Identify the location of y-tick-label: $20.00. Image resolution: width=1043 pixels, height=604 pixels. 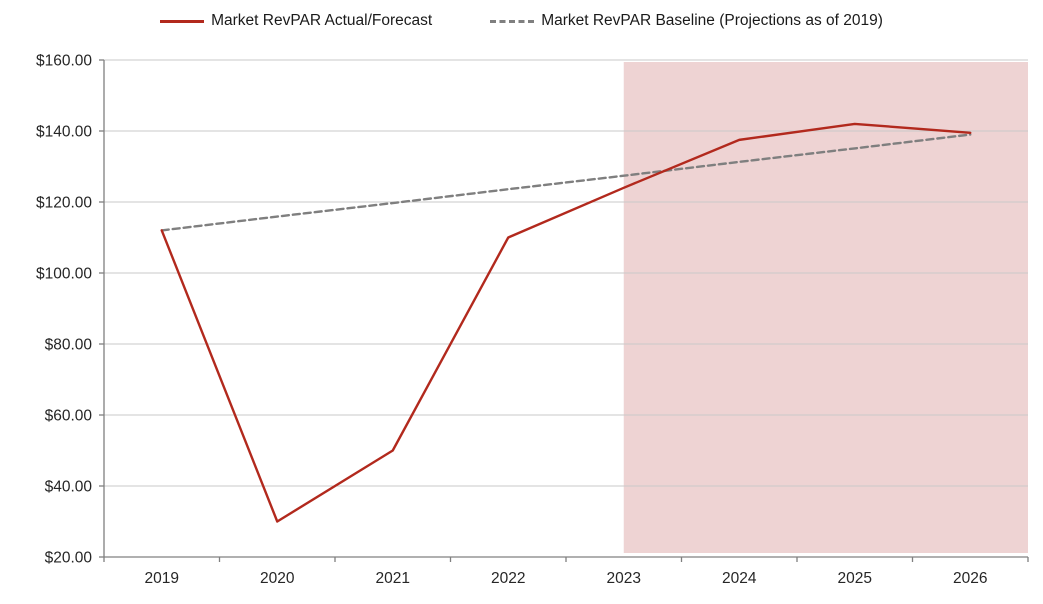
(69, 558).